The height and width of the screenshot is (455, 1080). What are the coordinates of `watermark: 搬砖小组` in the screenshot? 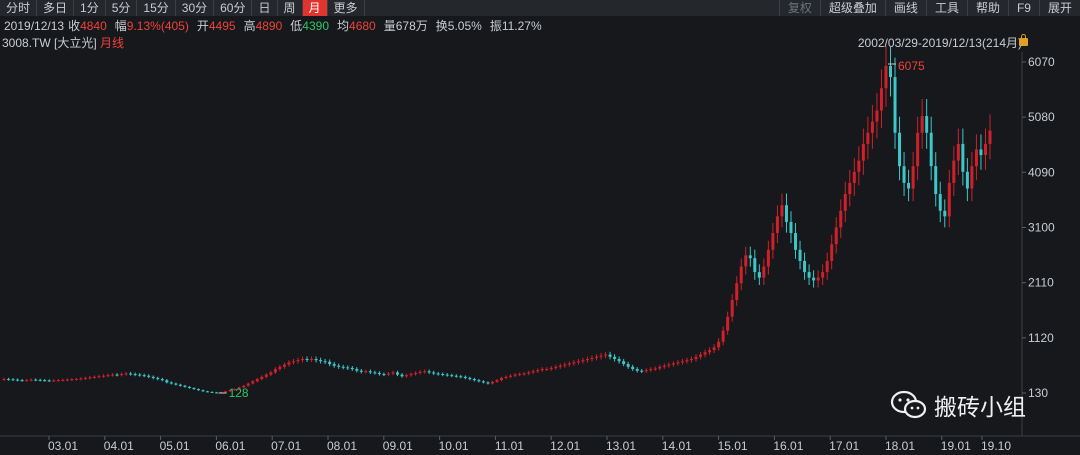 It's located at (958, 405).